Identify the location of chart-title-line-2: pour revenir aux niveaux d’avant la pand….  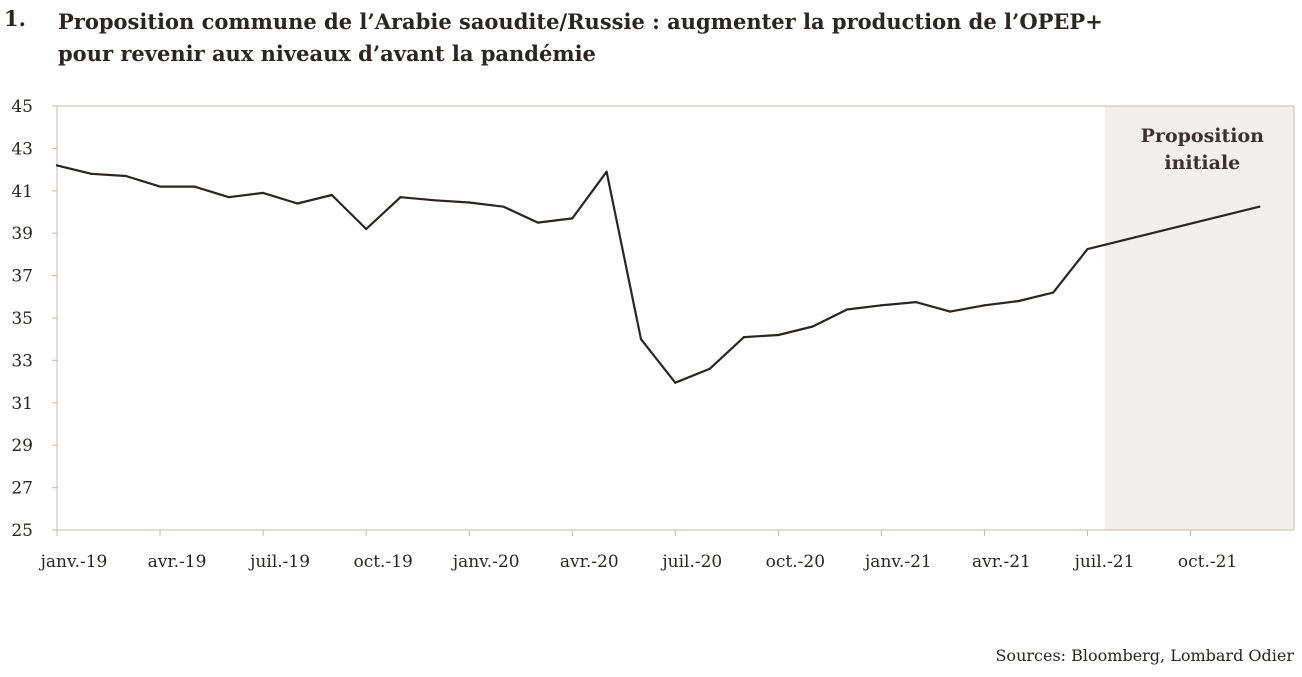
(327, 53).